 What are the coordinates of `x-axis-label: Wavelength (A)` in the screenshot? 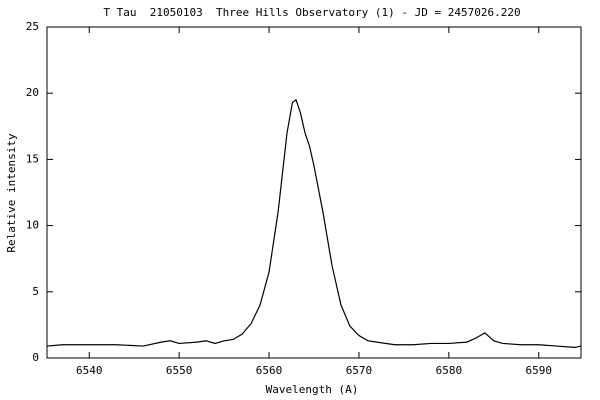 It's located at (312, 389).